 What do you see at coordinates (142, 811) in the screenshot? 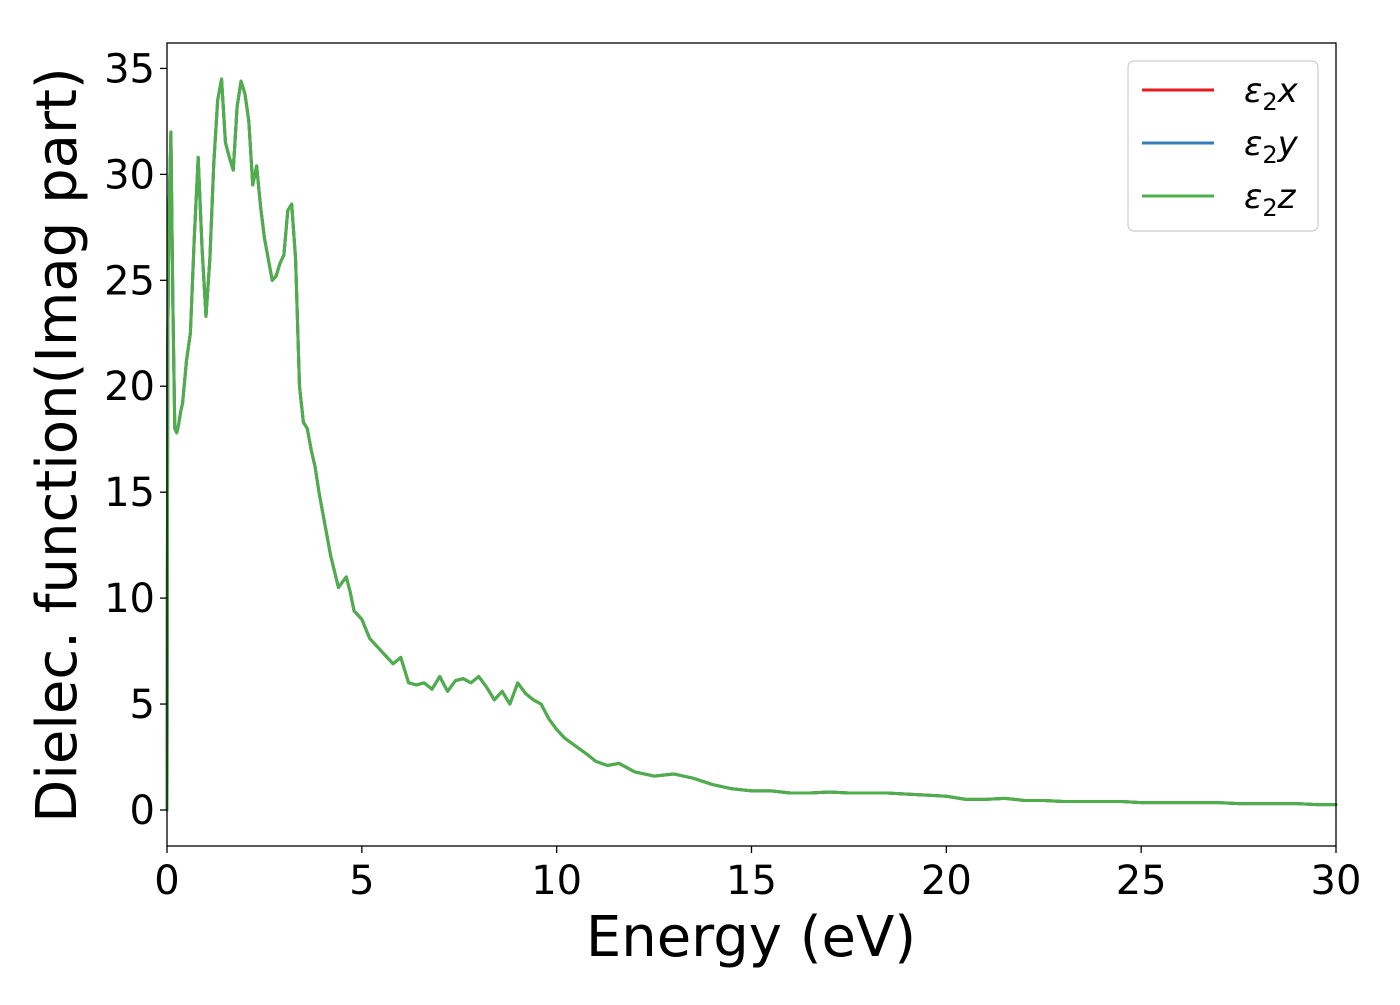
I see `y-tick-label: 0` at bounding box center [142, 811].